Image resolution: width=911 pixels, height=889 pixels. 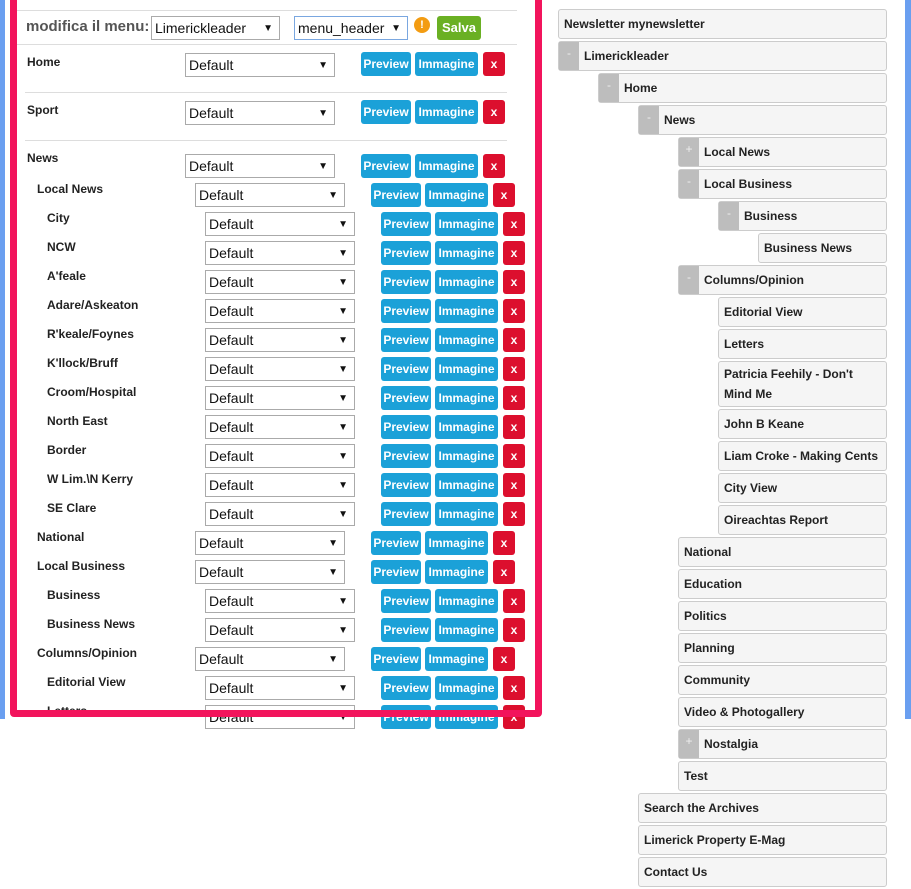 What do you see at coordinates (802, 384) in the screenshot?
I see `tree-item: Patricia Feehily - Don't Mind Me` at bounding box center [802, 384].